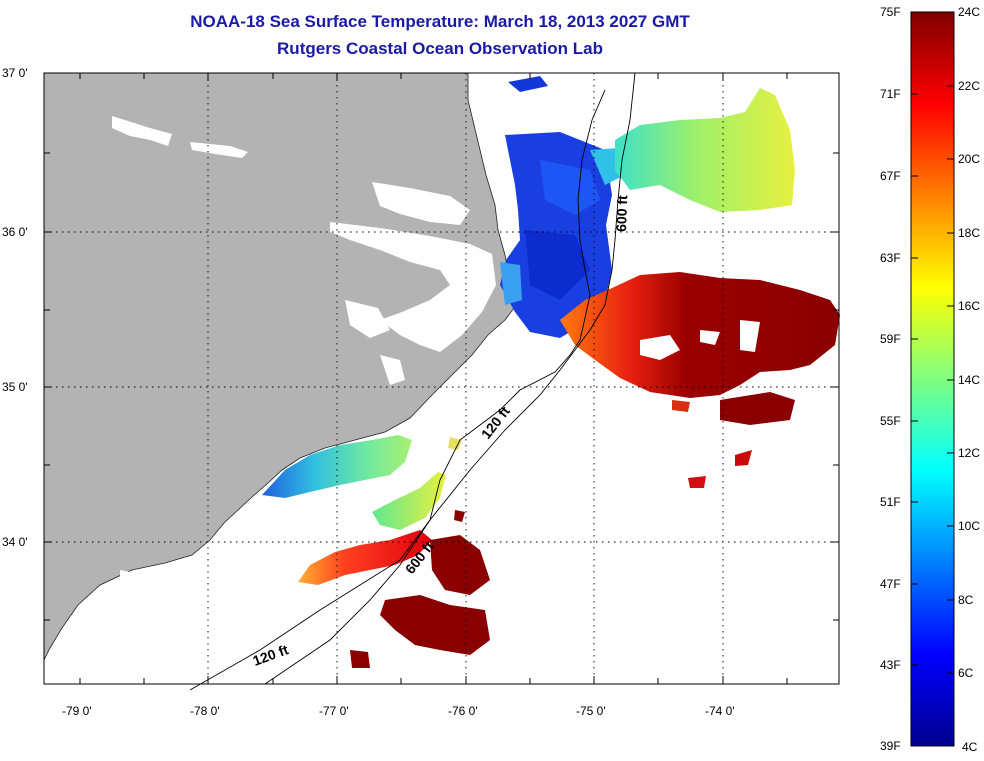  What do you see at coordinates (890, 176) in the screenshot?
I see `cbar-f-67: 67F` at bounding box center [890, 176].